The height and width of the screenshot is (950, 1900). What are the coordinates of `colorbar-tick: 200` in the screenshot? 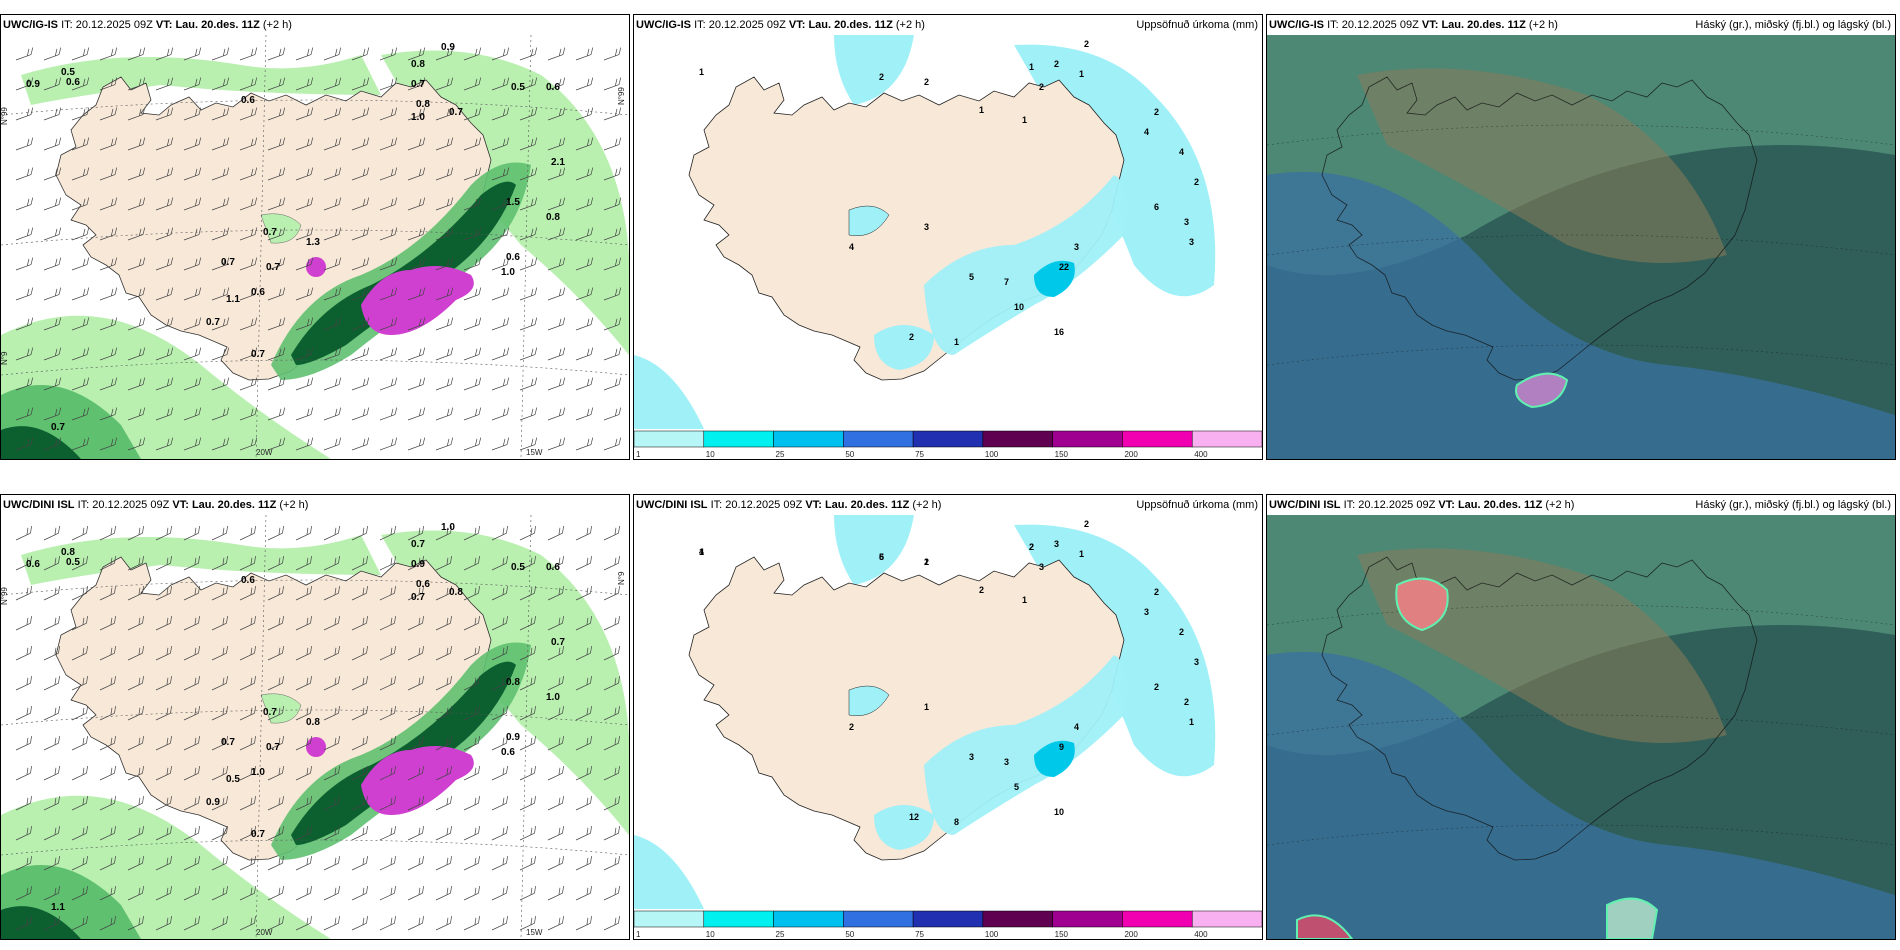 It's located at (1131, 934).